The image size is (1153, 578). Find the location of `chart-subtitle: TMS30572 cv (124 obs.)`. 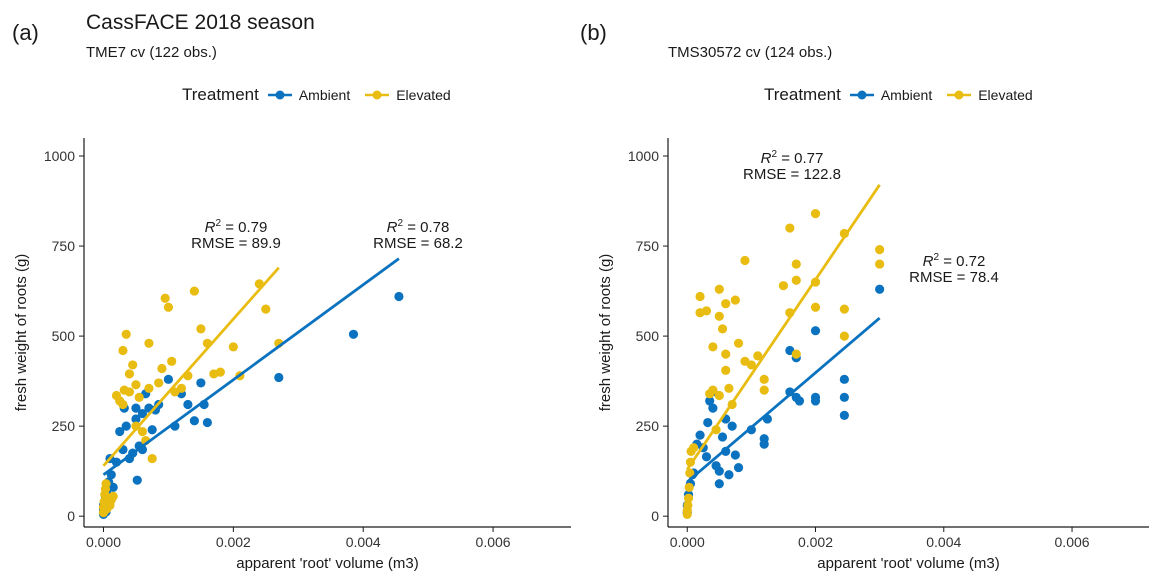

chart-subtitle: TMS30572 cv (124 obs.) is located at coordinates (750, 52).